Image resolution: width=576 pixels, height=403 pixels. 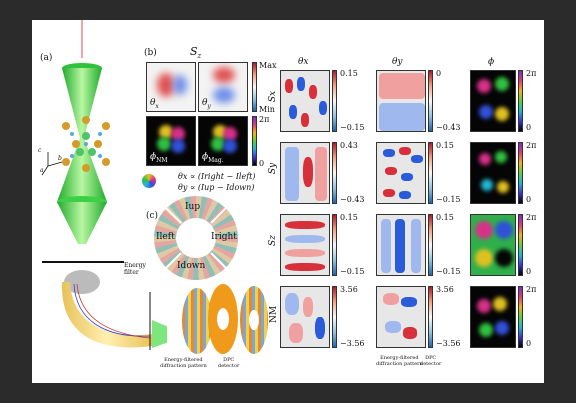 I want to click on sz-theta-y-label: θy, so click(x=206, y=104).